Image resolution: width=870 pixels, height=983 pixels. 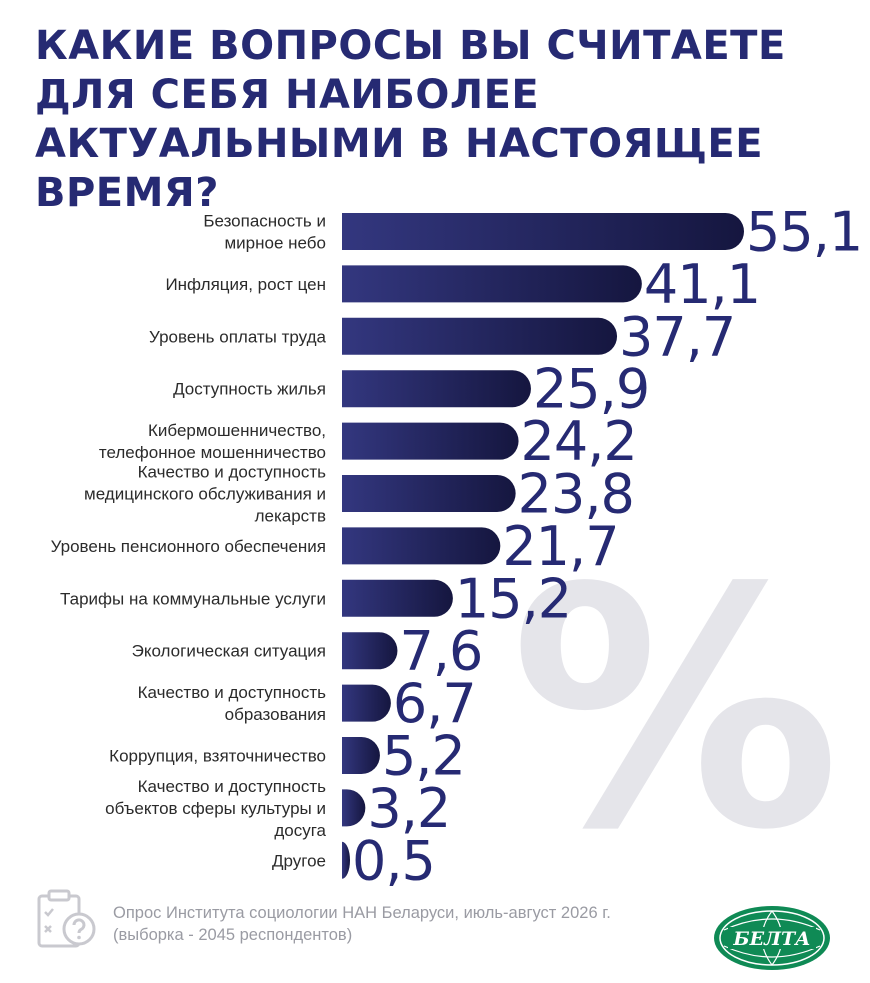 I want to click on category-label: Доступность жилья, so click(x=249, y=389).